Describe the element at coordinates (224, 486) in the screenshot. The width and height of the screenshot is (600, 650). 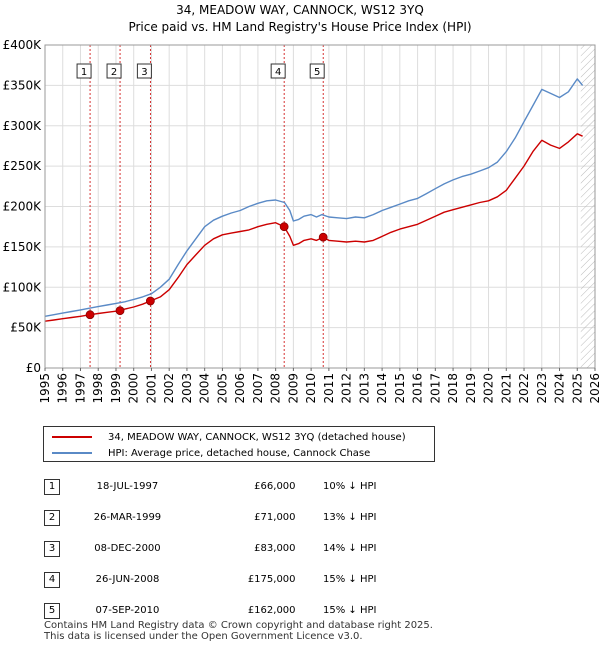
I see `table-row: 1 18-JUL-1997 £66,000 10% ↓ HPI` at that location.